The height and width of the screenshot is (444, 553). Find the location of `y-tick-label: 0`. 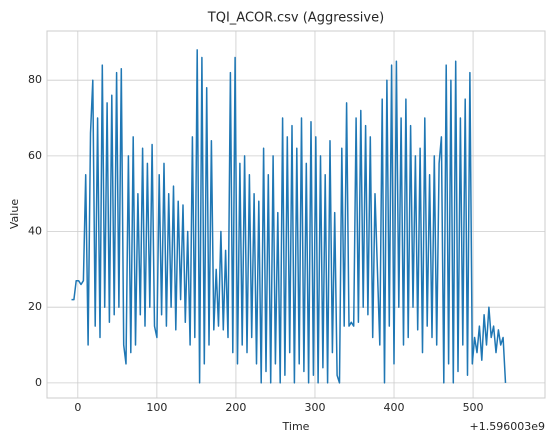

y-tick-label: 0 is located at coordinates (38, 382).